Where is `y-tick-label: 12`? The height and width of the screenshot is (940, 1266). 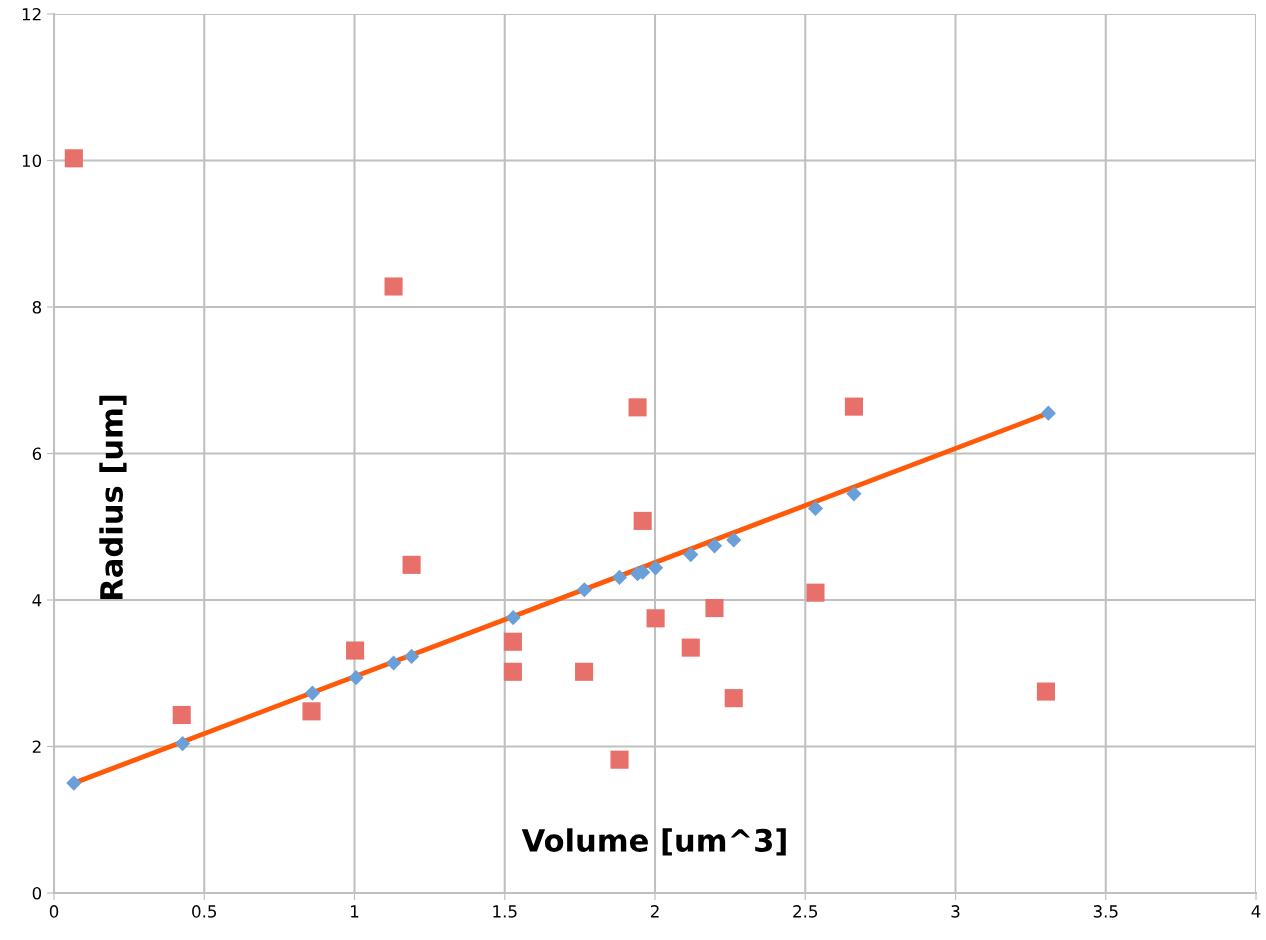
y-tick-label: 12 is located at coordinates (31, 14).